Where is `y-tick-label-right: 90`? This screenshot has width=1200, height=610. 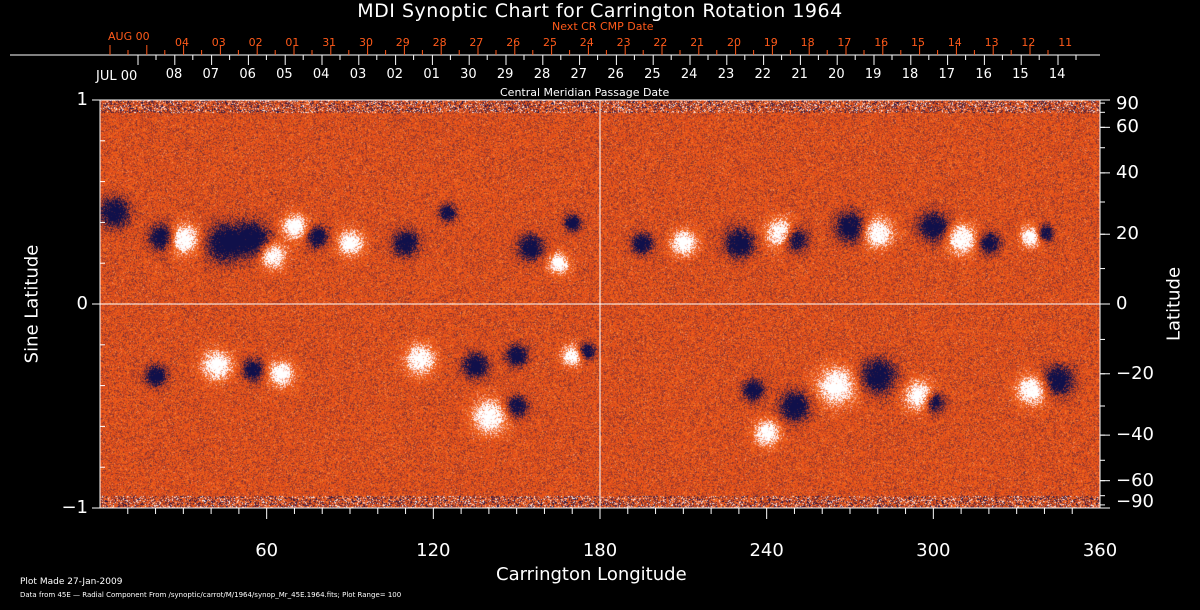 y-tick-label-right: 90 is located at coordinates (1127, 103).